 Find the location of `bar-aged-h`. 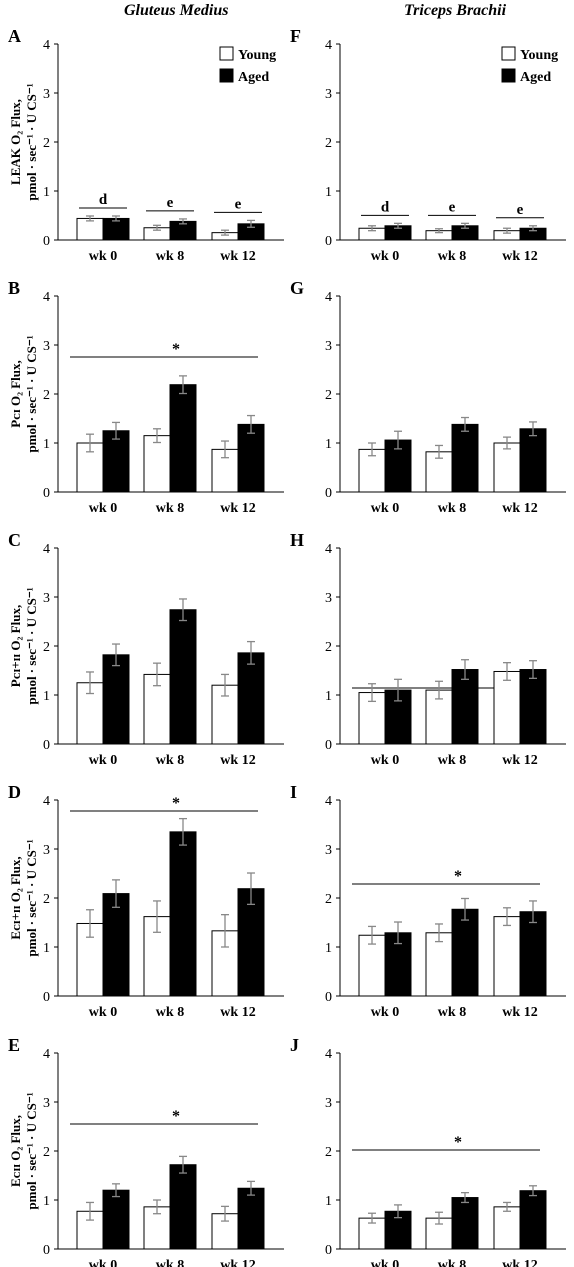

bar-aged-h is located at coordinates (465, 707).